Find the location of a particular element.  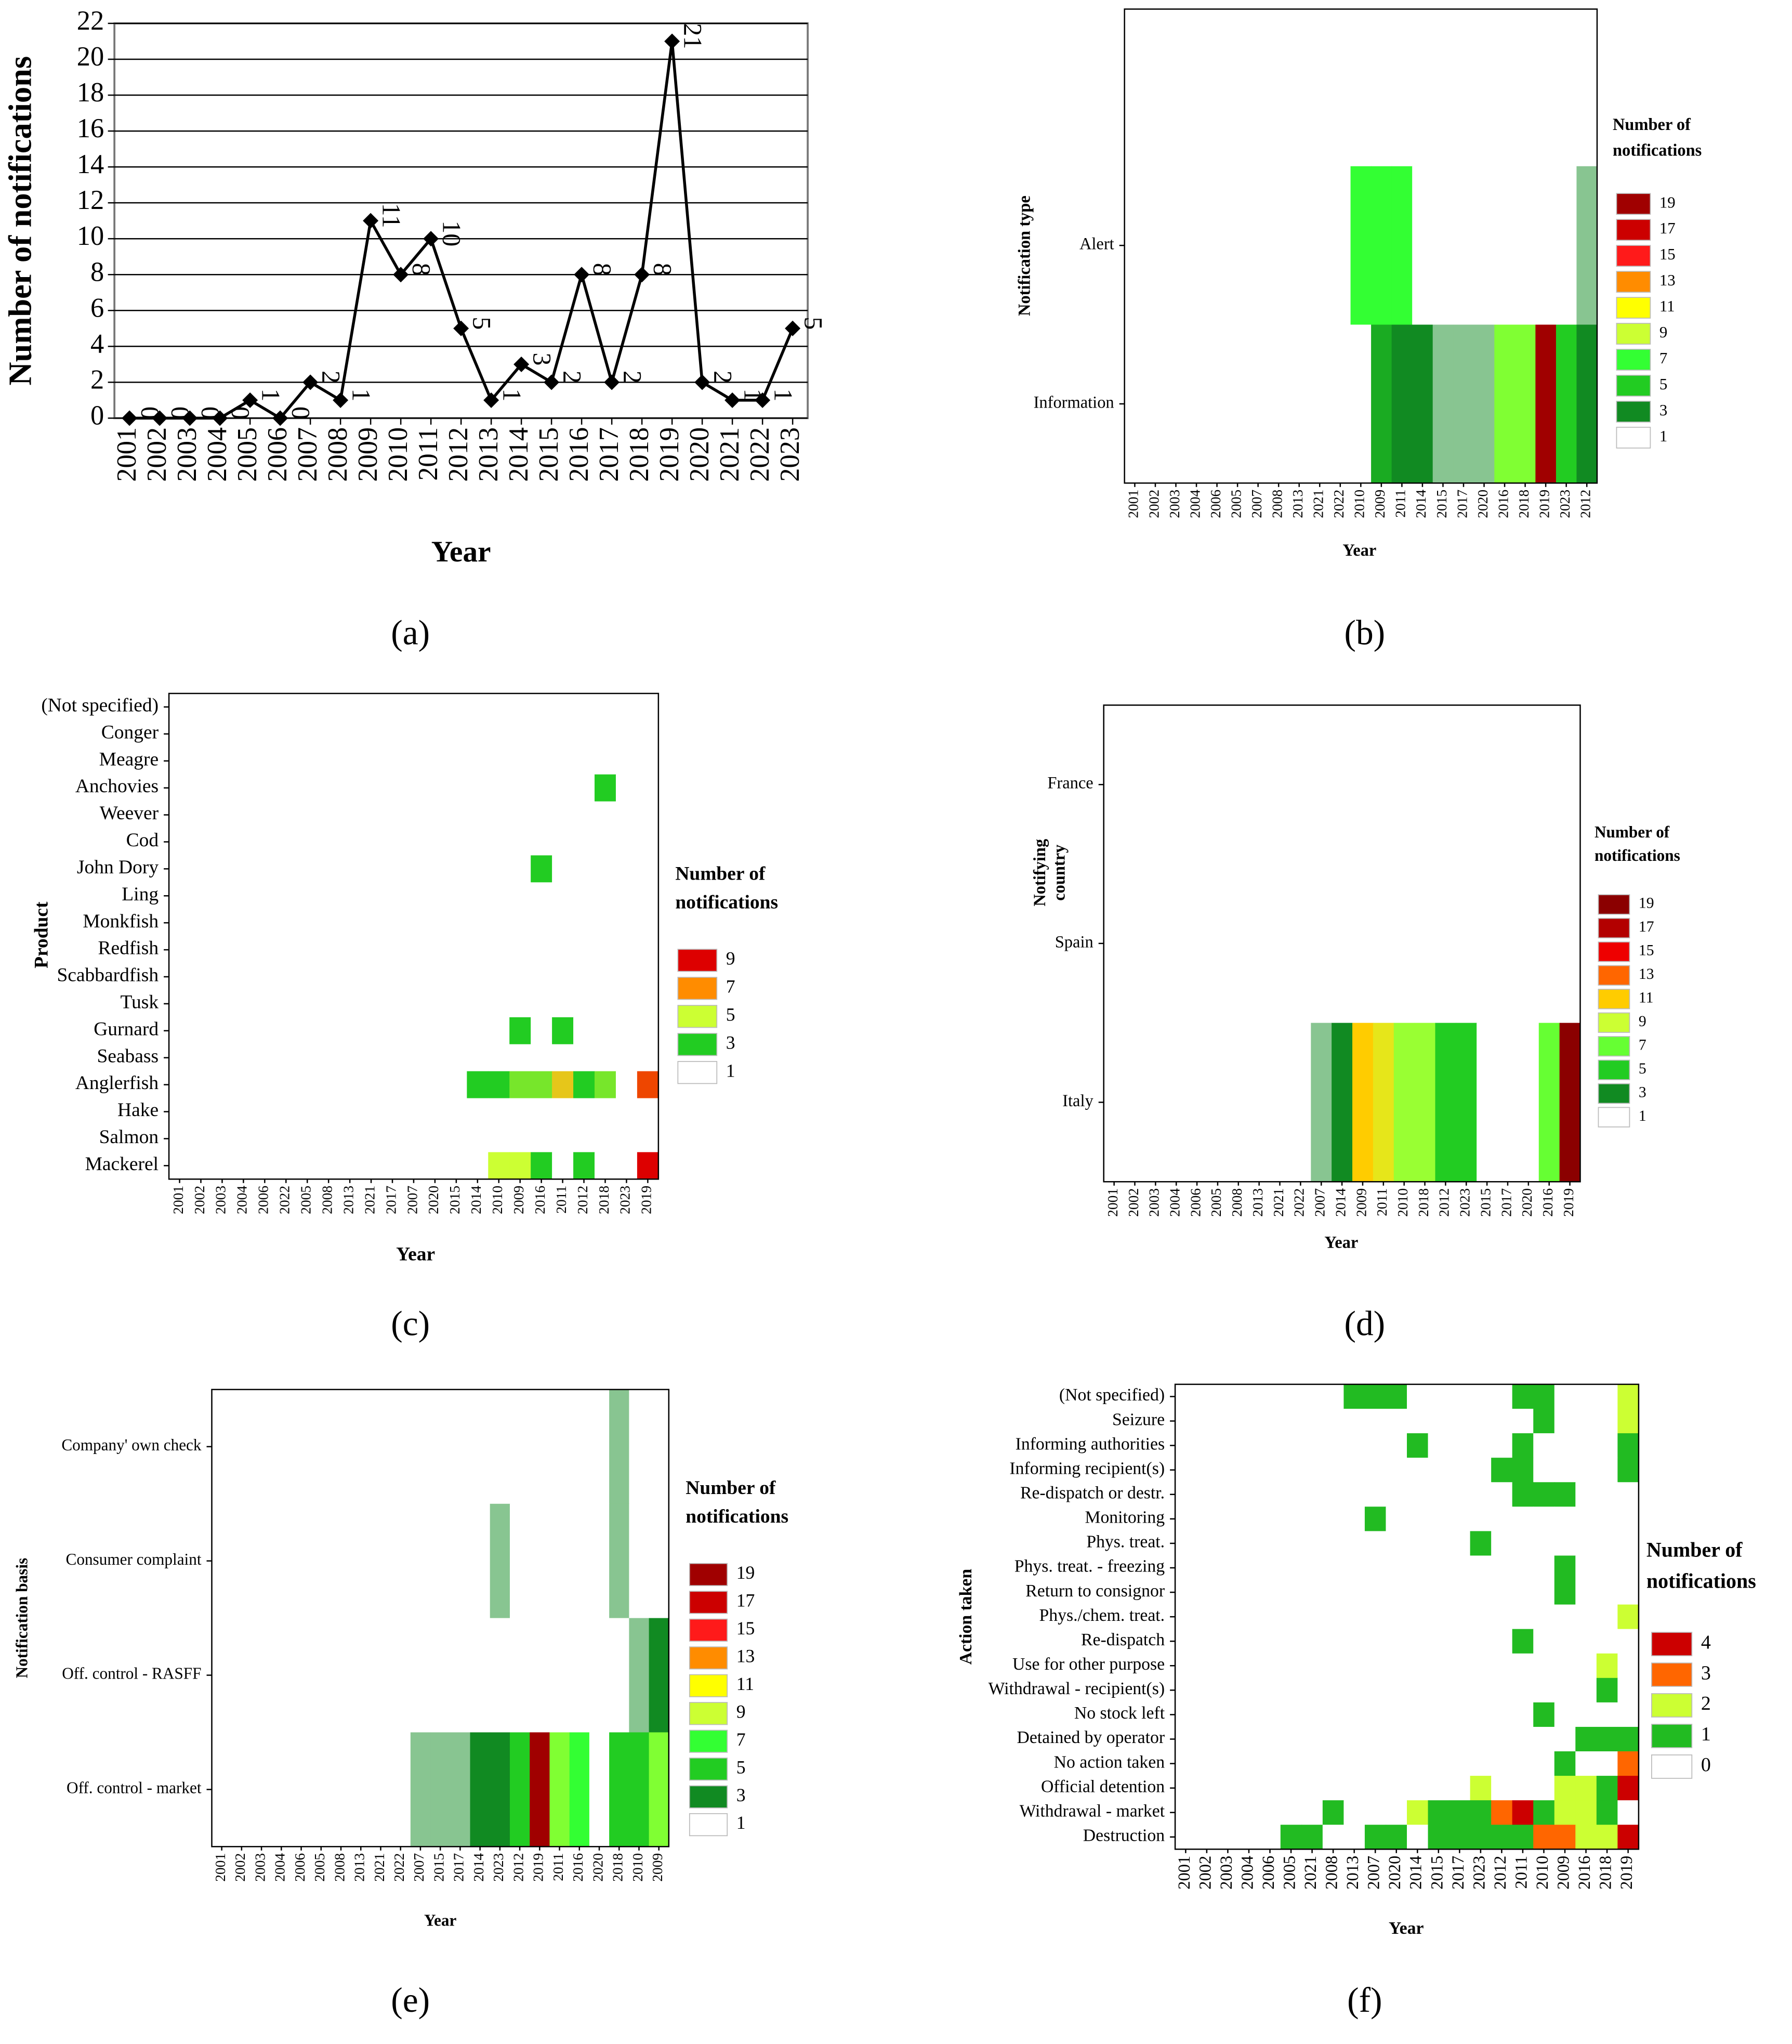

x-tick-label: 2012 is located at coordinates (1585, 504).